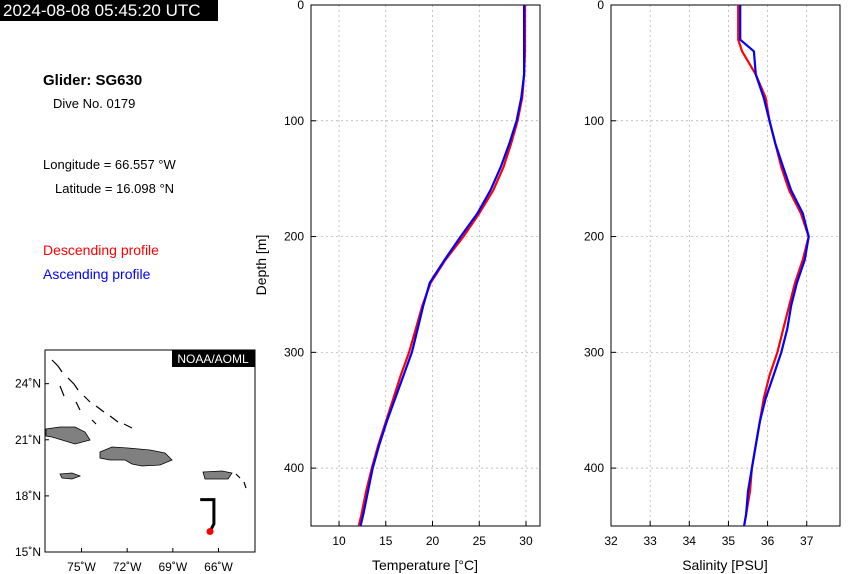  What do you see at coordinates (480, 541) in the screenshot?
I see `x-tick-label: 25` at bounding box center [480, 541].